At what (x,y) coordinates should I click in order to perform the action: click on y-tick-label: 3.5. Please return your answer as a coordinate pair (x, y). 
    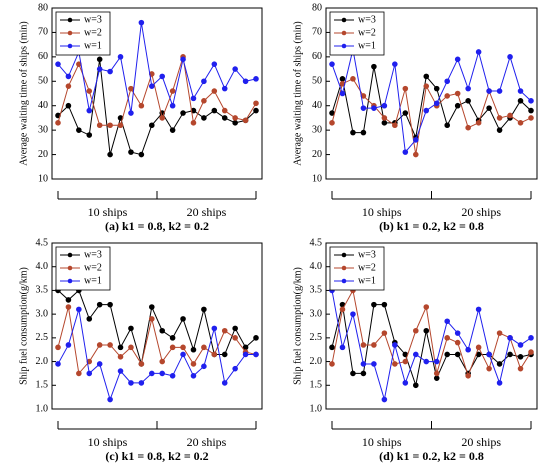
    Looking at the image, I should click on (42, 290).